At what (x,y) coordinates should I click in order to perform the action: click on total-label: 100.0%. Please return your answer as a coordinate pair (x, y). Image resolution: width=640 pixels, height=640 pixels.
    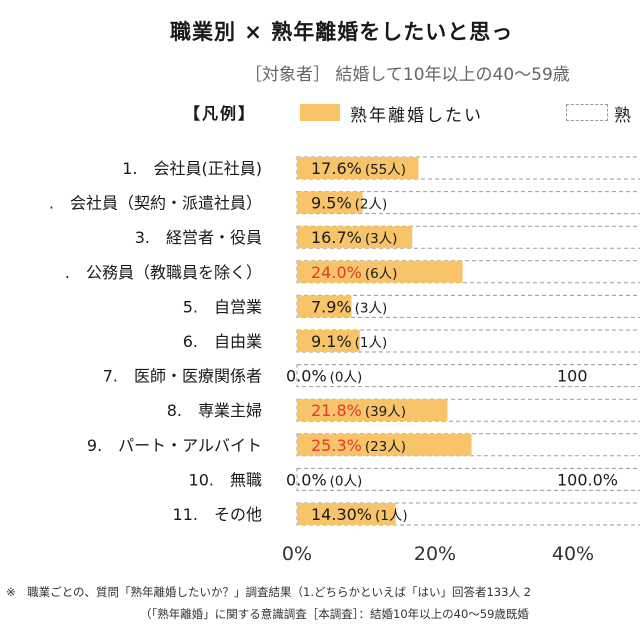
    Looking at the image, I should click on (587, 479).